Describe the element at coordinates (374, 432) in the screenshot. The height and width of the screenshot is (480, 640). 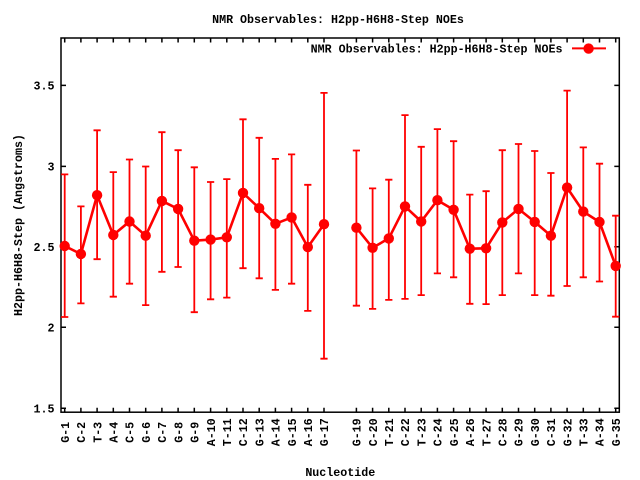
I see `svg-text: C-20` at that location.